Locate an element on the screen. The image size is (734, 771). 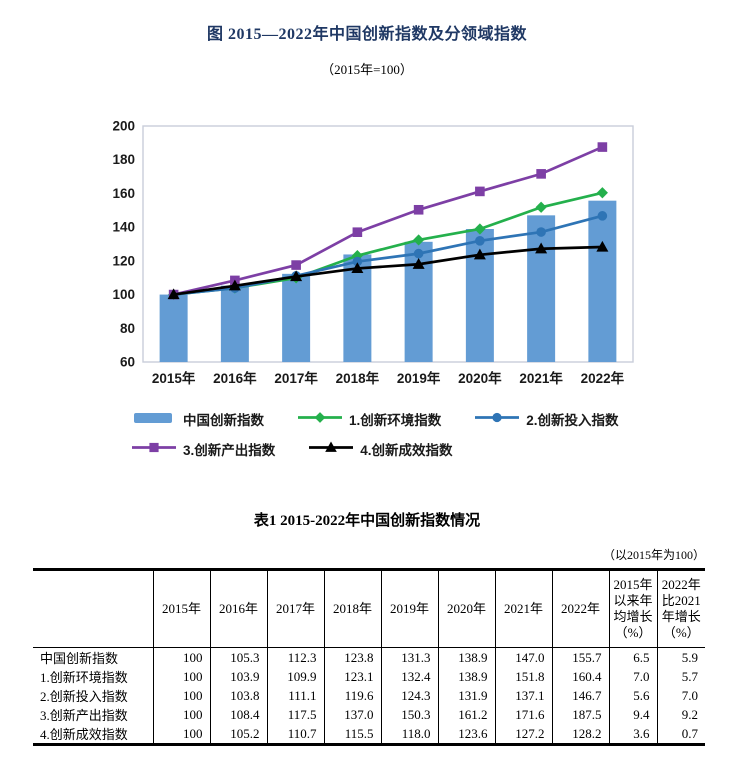
y-tick-label: 140 is located at coordinates (123, 227).